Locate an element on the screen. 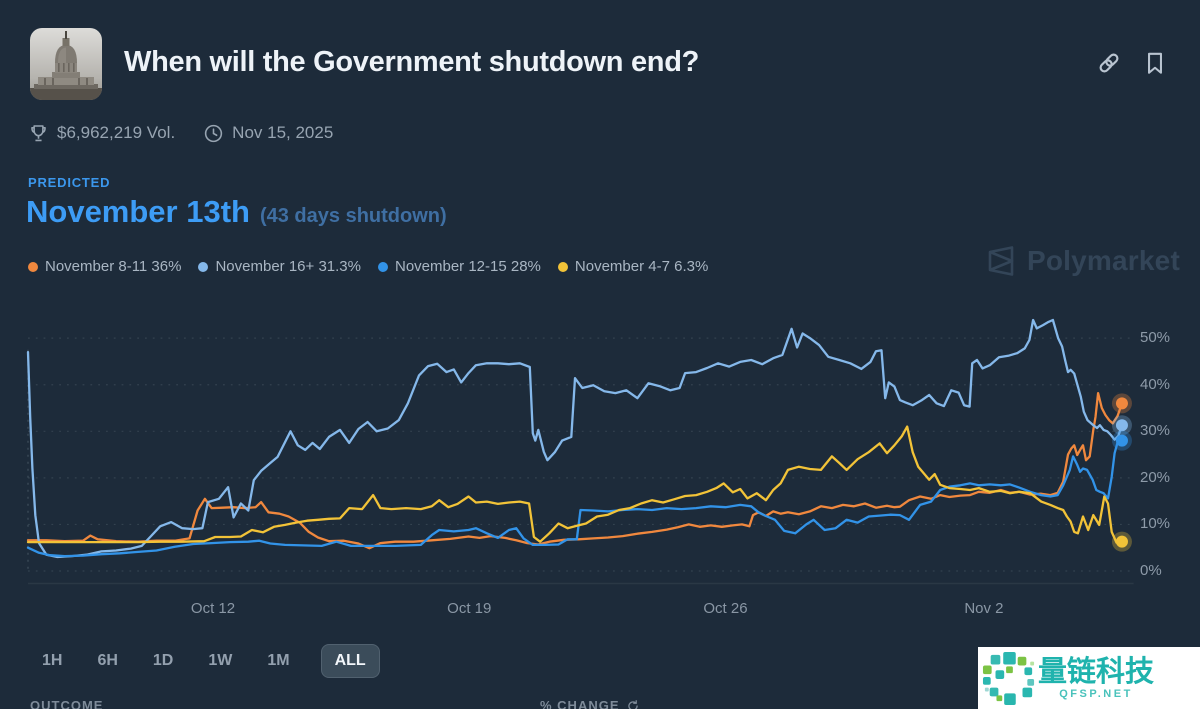  x-axis-tick: Oct 19 is located at coordinates (469, 608).